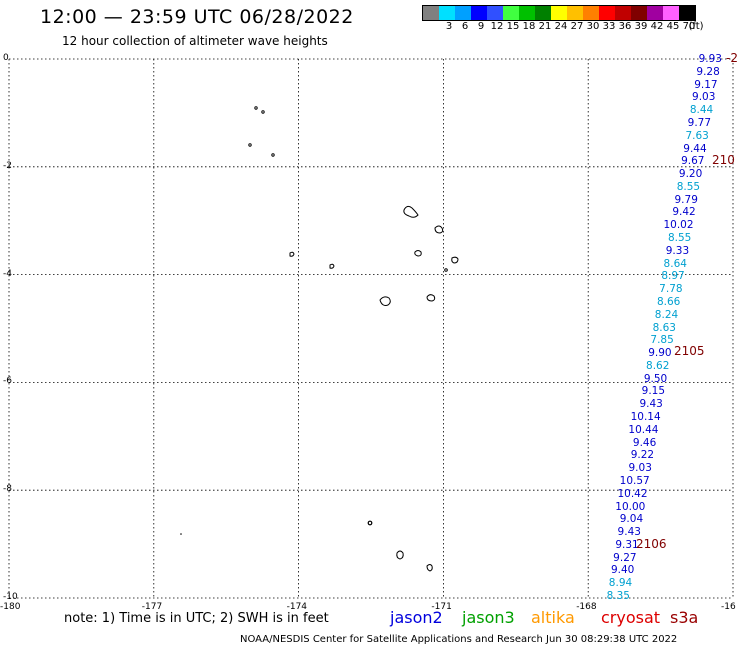  Describe the element at coordinates (488, 617) in the screenshot. I see `legend-entry: jason3` at that location.